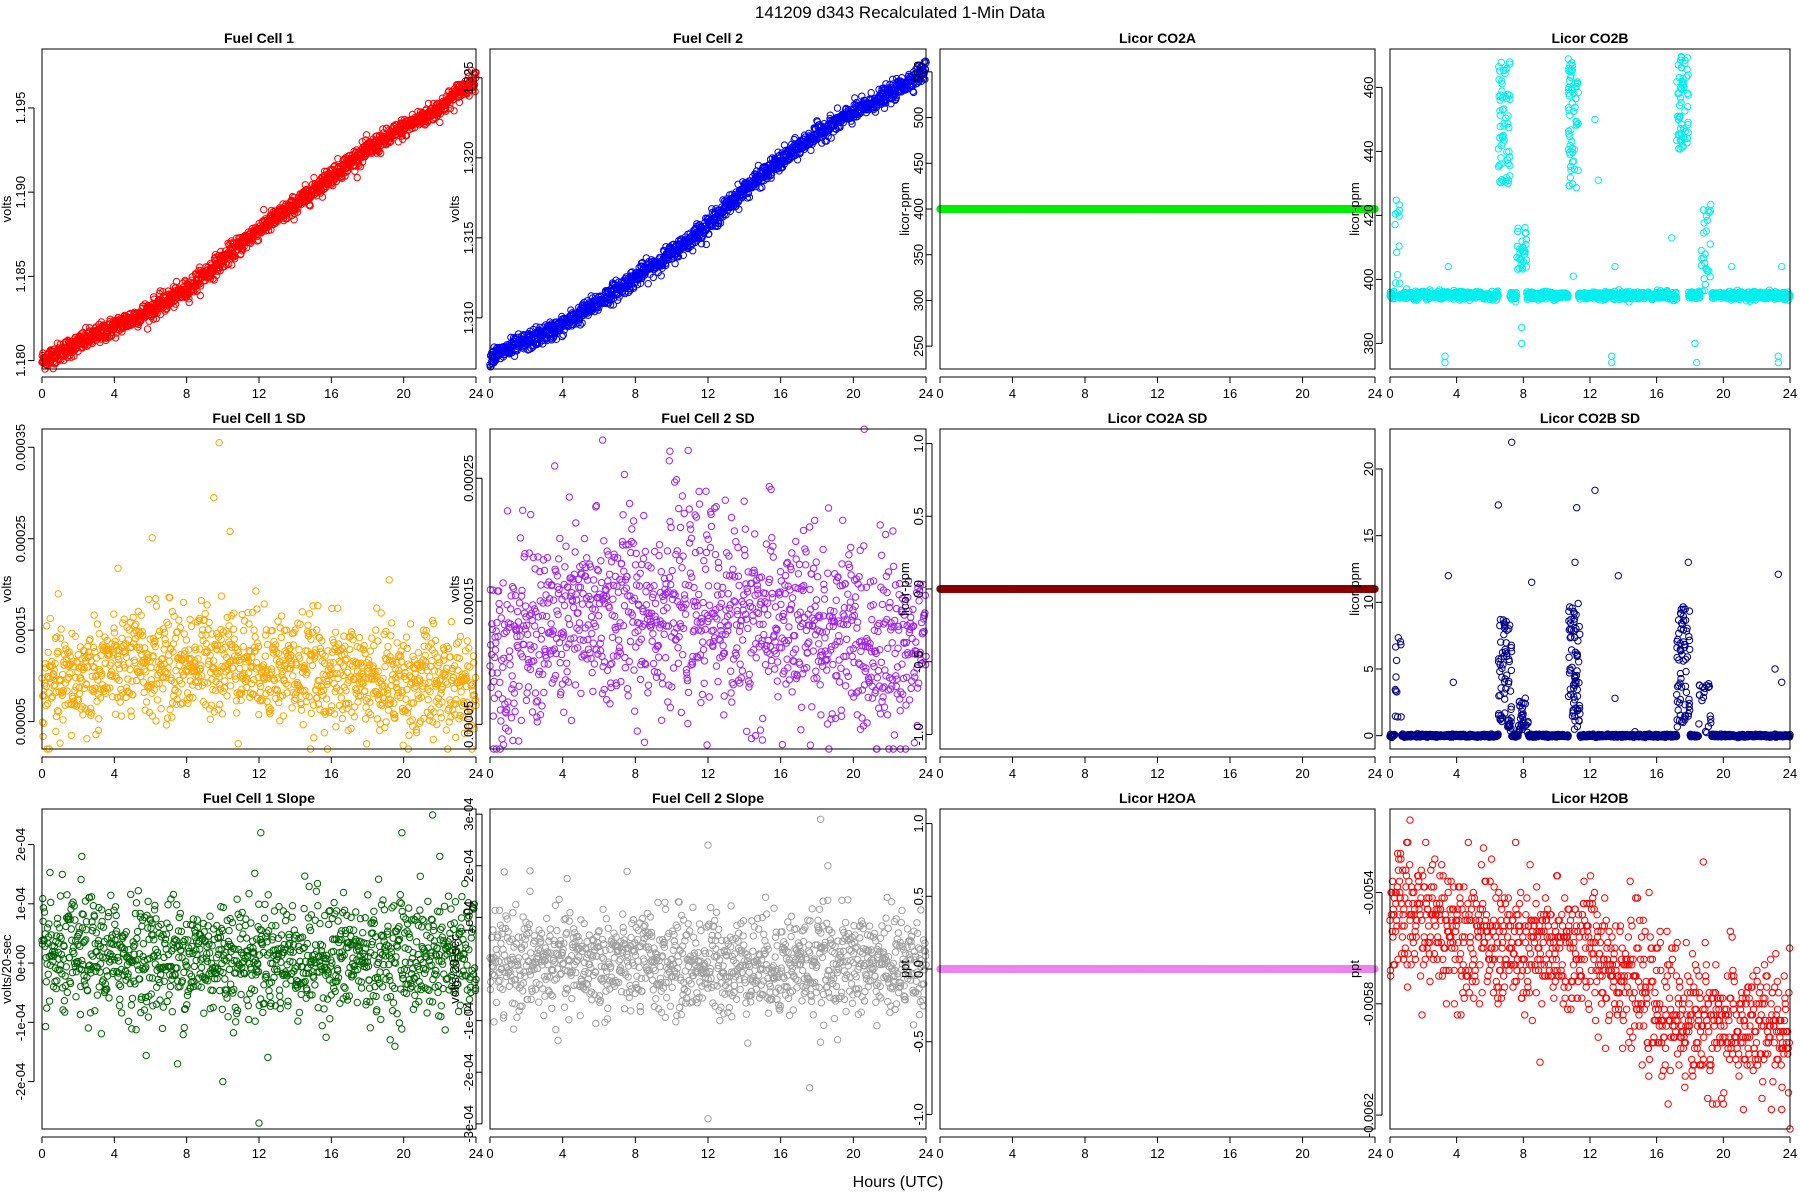 This screenshot has width=1800, height=1200. I want to click on y-tick-label: 300, so click(918, 301).